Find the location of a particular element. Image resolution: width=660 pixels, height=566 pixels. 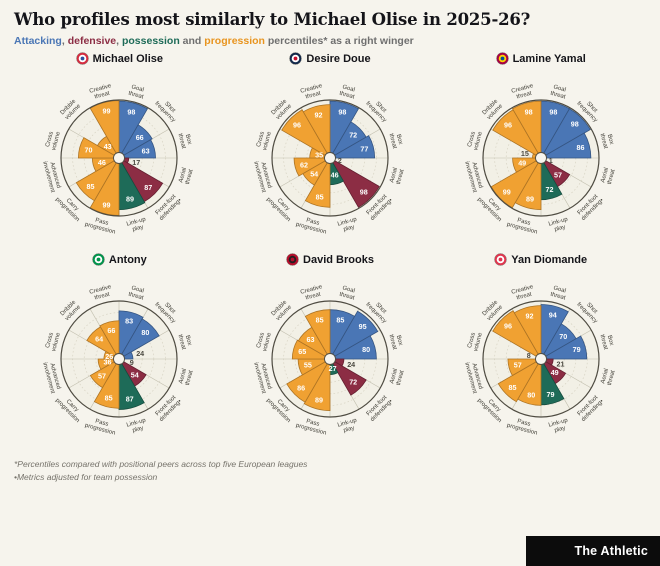

subtitle-part: progression is located at coordinates (234, 41).